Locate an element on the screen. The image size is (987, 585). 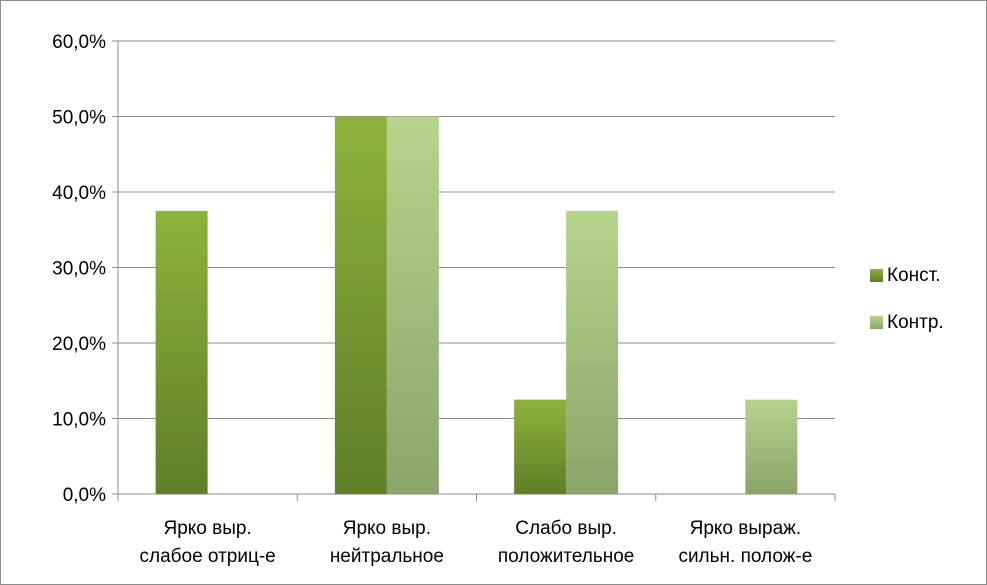
y-tick-label: 40,0% is located at coordinates (79, 193).